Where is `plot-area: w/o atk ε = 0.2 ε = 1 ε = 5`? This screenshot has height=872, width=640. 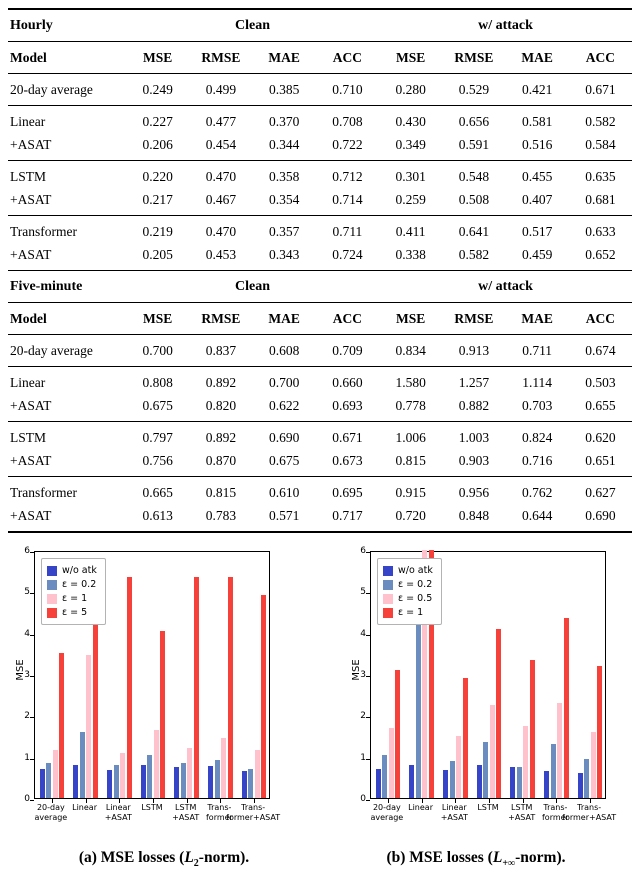
plot-area: w/o atk ε = 0.2 ε = 1 ε = 5 is located at coordinates (150, 677).